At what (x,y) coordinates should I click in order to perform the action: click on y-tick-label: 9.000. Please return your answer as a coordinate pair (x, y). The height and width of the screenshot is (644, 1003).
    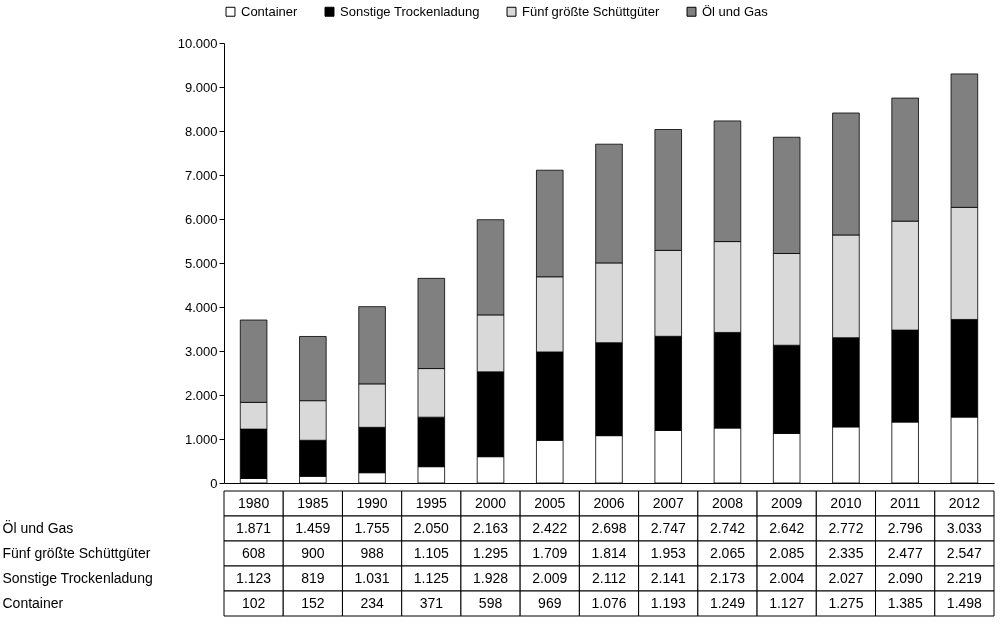
    Looking at the image, I should click on (201, 87).